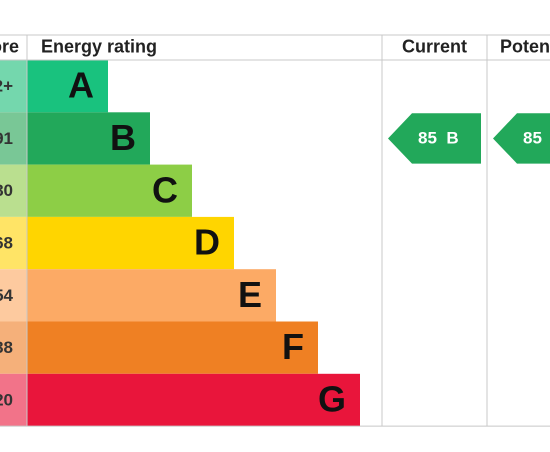 The width and height of the screenshot is (550, 452). I want to click on band-letter: B, so click(123, 137).